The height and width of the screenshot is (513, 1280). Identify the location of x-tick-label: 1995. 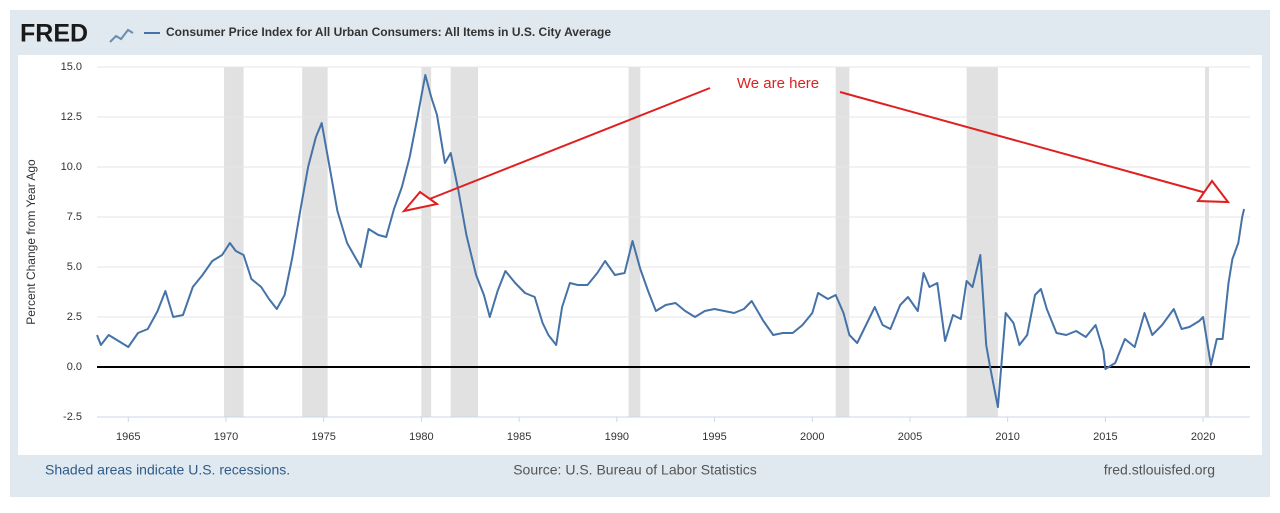
(714, 437).